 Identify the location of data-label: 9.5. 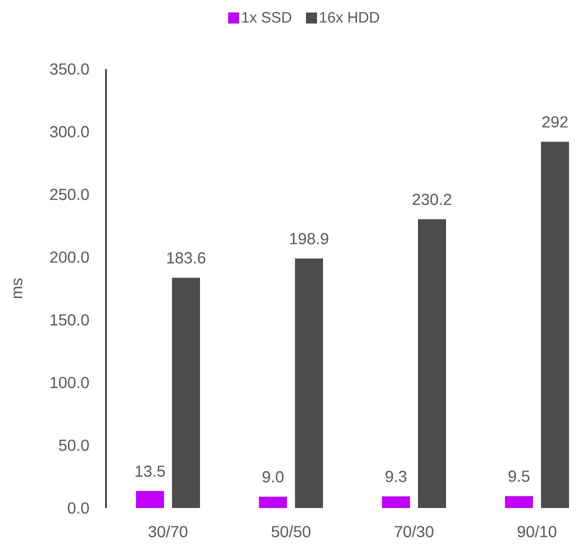
(519, 476).